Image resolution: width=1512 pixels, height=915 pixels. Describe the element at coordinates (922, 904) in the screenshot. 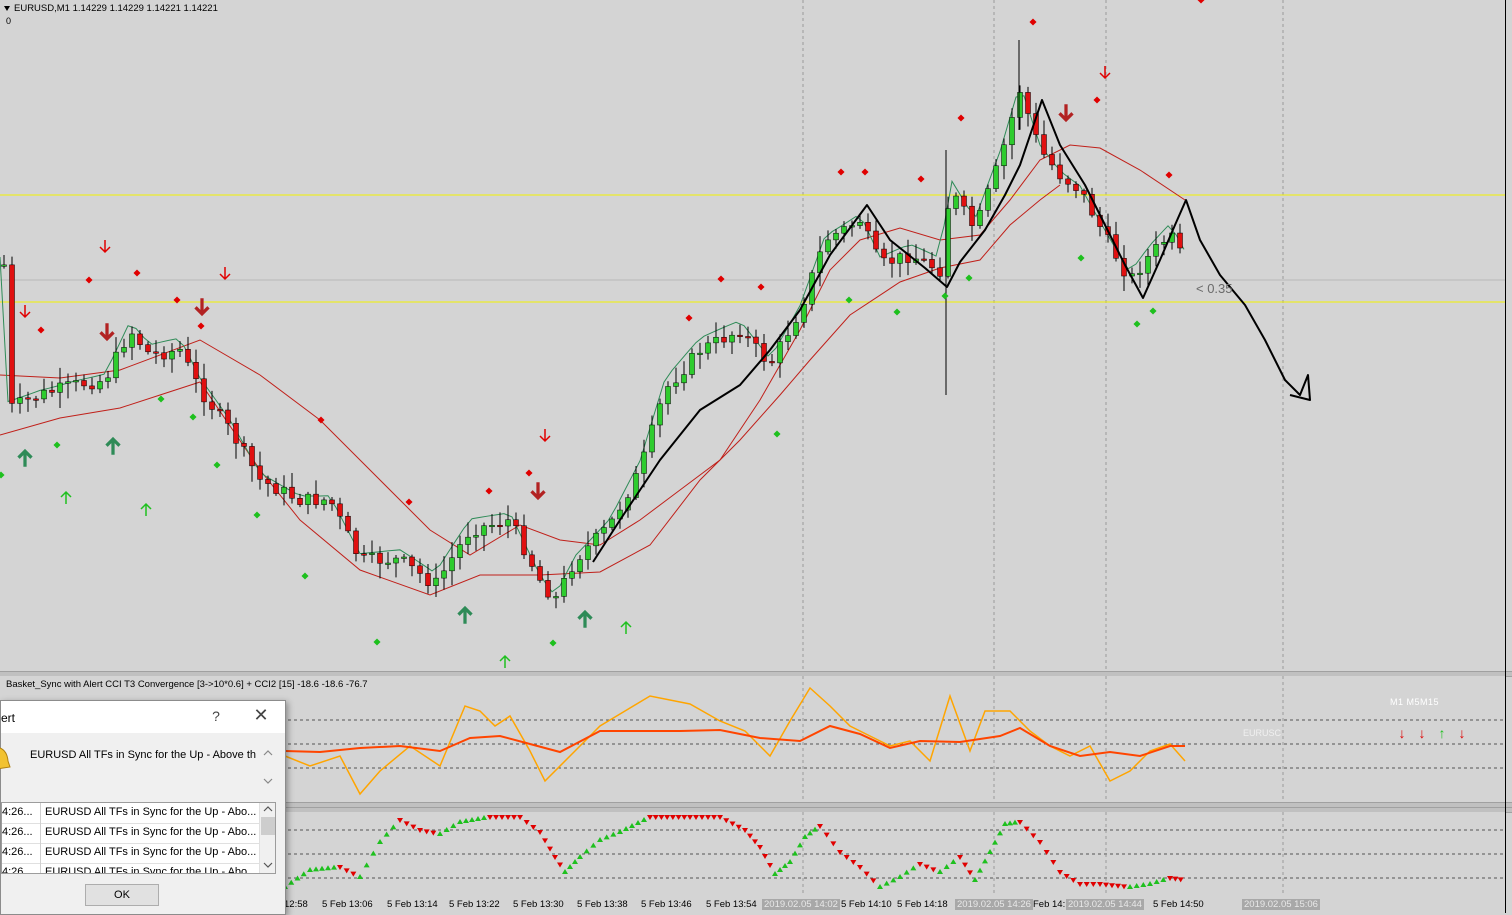

I see `time-tick-label: 5 Feb 14:18` at that location.